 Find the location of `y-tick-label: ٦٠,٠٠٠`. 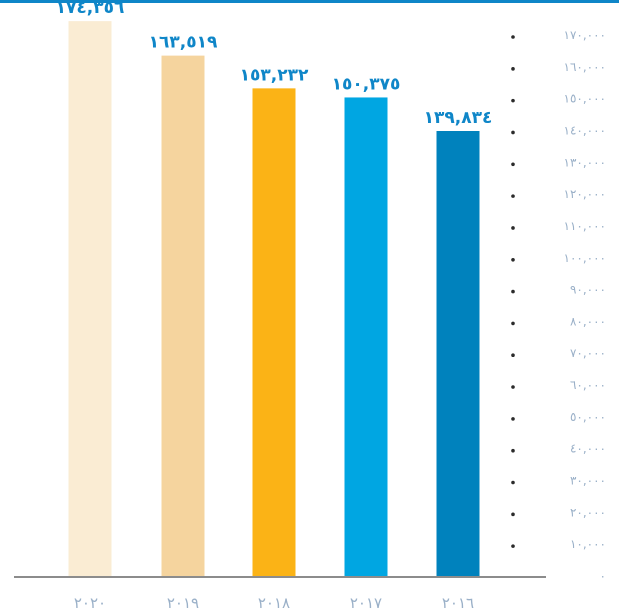

y-tick-label: ٦٠,٠٠٠ is located at coordinates (588, 385).